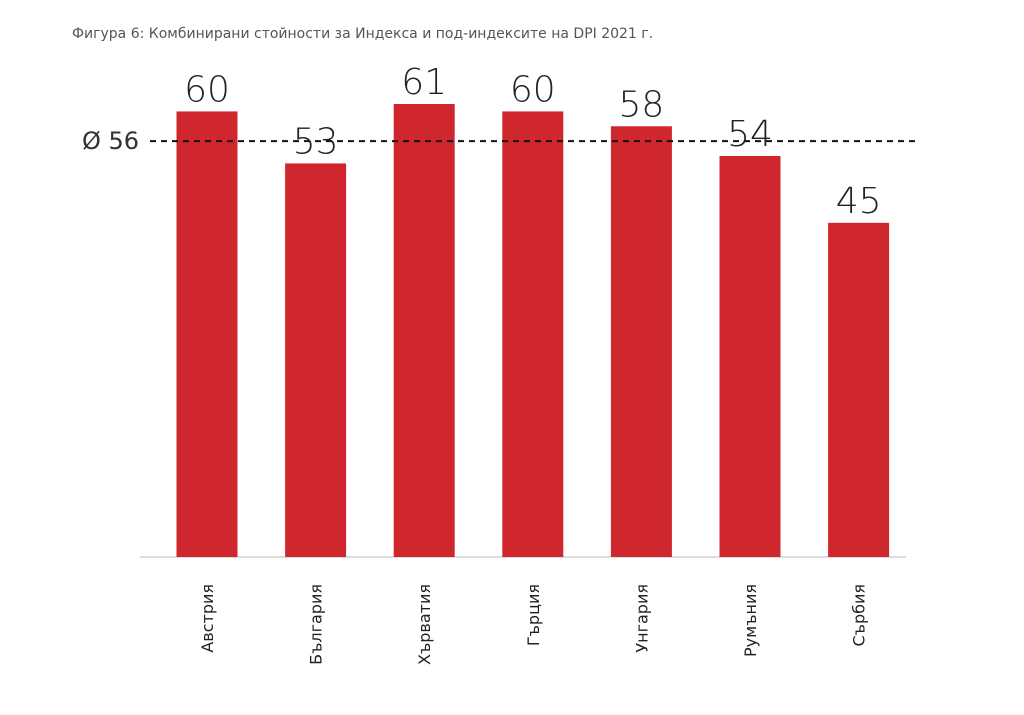 Image resolution: width=1024 pixels, height=715 pixels. I want to click on category-label-1: Австрия, so click(207, 618).